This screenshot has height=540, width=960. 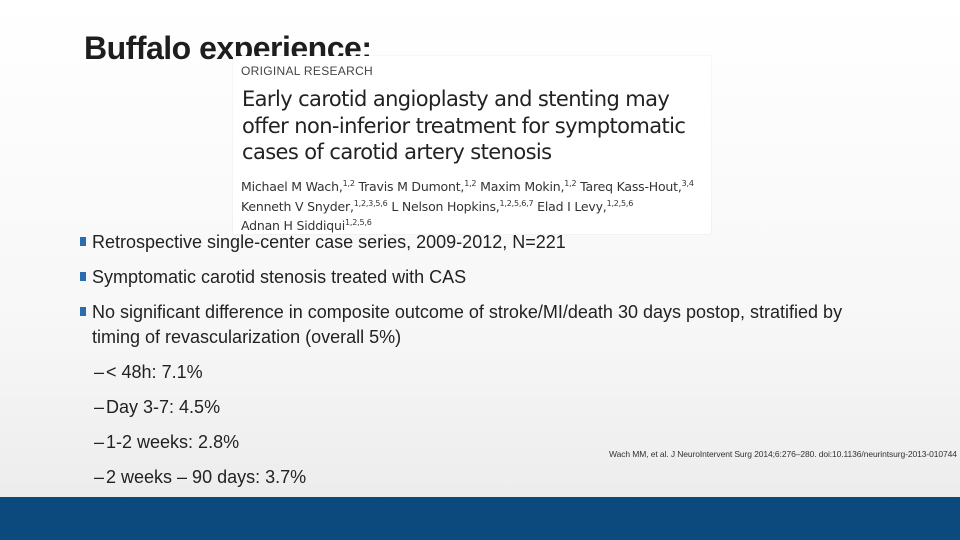 What do you see at coordinates (306, 226) in the screenshot?
I see `author-8: Adnan H Siddiqui1,2,5,6` at bounding box center [306, 226].